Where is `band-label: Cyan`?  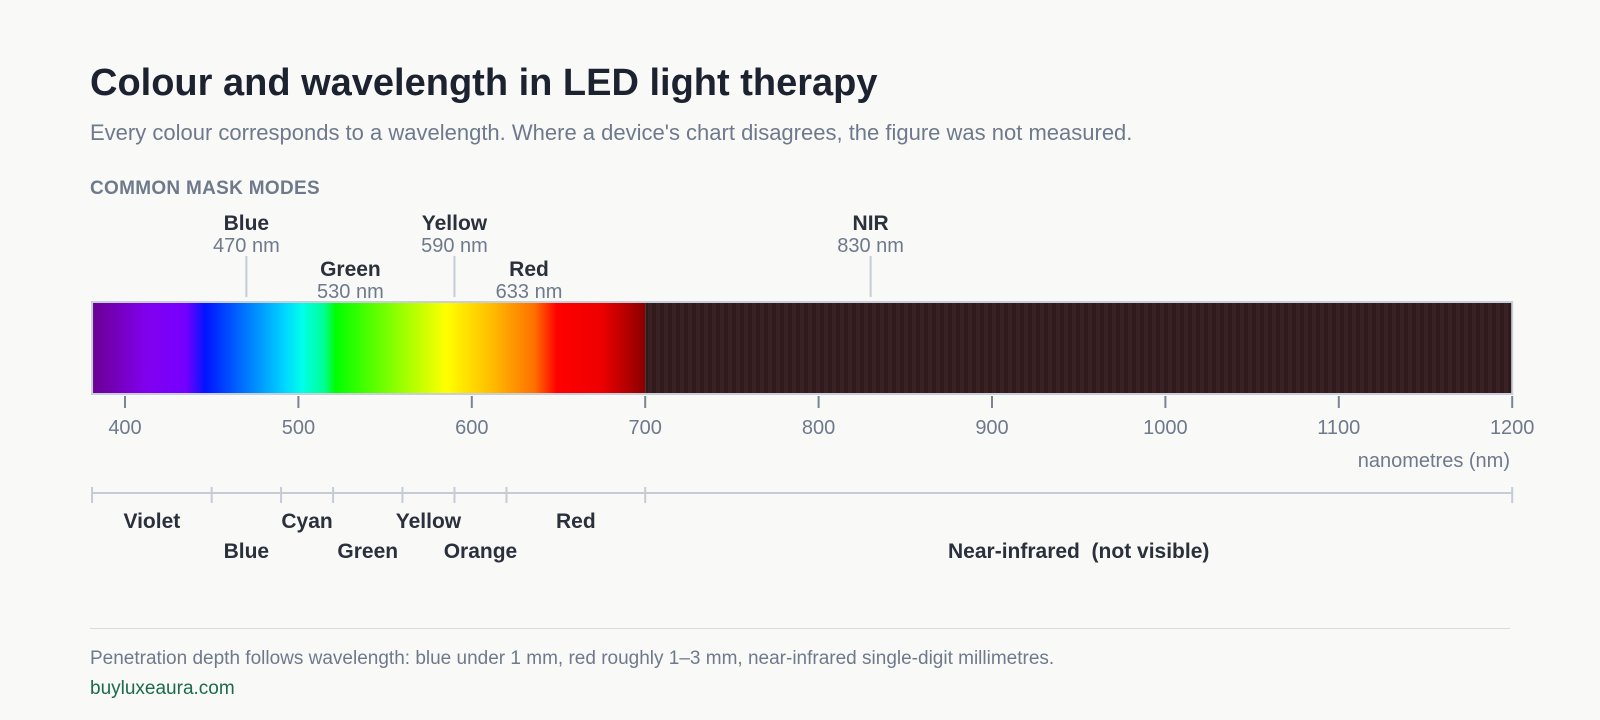
band-label: Cyan is located at coordinates (306, 521).